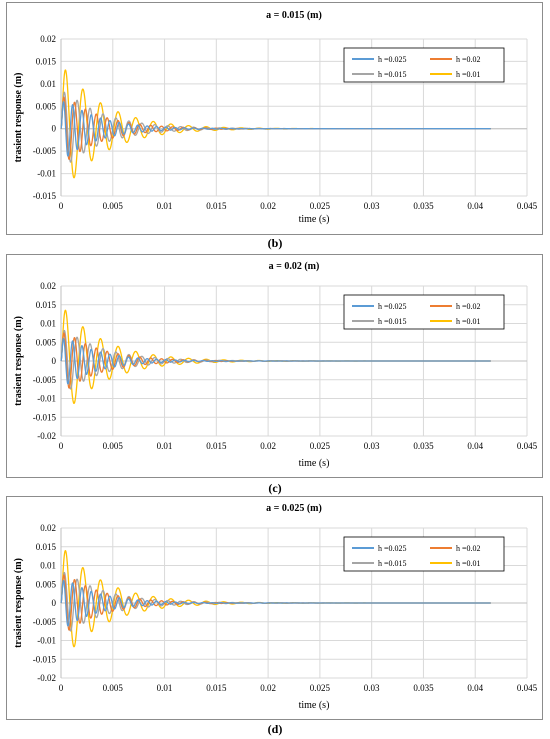 The width and height of the screenshot is (550, 739). Describe the element at coordinates (275, 243) in the screenshot. I see `caption-b: (b)` at that location.